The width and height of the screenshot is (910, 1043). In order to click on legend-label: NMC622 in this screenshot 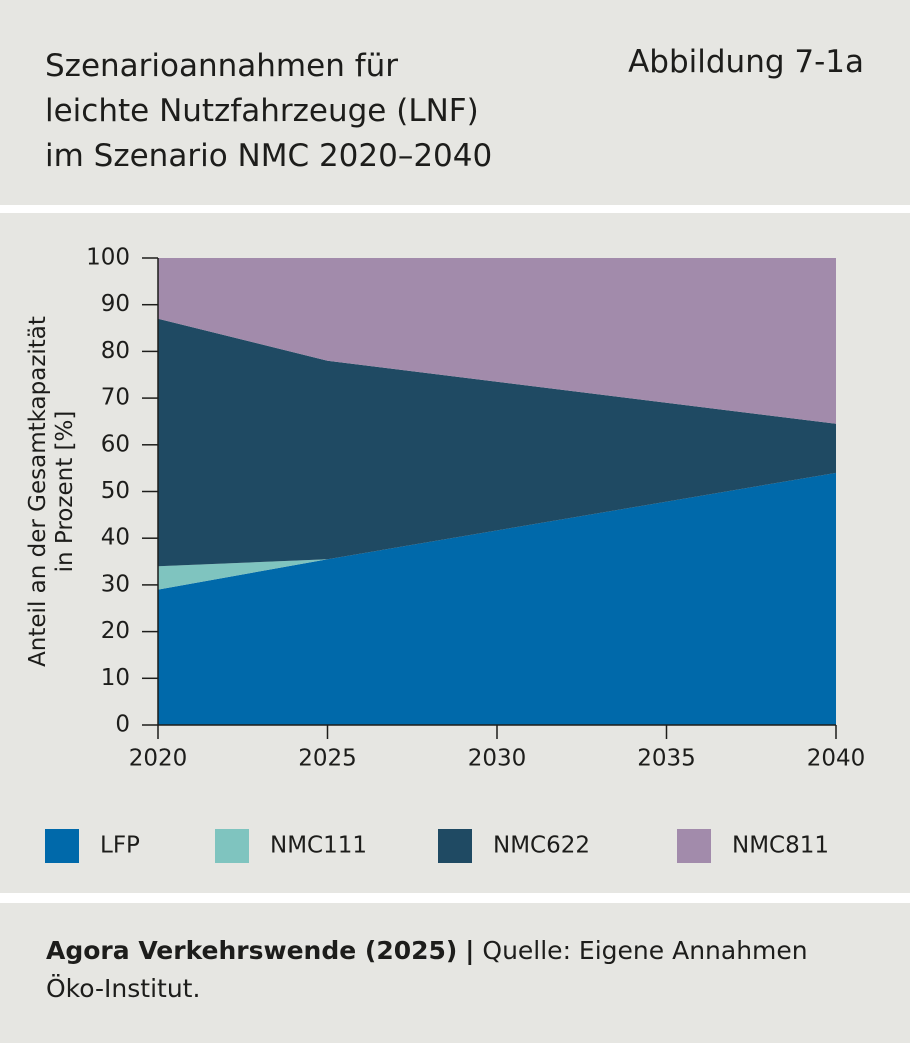, I will do `click(541, 846)`.